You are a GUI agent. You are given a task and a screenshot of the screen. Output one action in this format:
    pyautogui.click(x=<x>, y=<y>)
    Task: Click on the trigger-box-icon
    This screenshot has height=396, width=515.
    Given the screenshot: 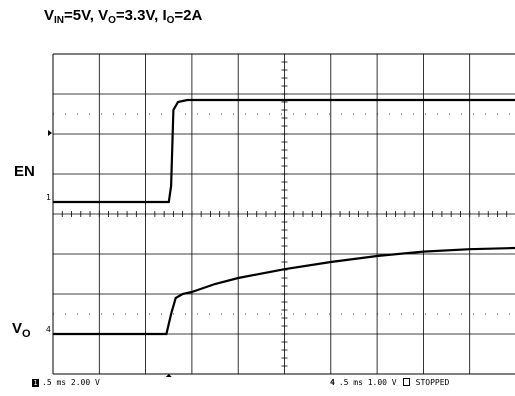 What is the action you would take?
    pyautogui.click(x=406, y=382)
    